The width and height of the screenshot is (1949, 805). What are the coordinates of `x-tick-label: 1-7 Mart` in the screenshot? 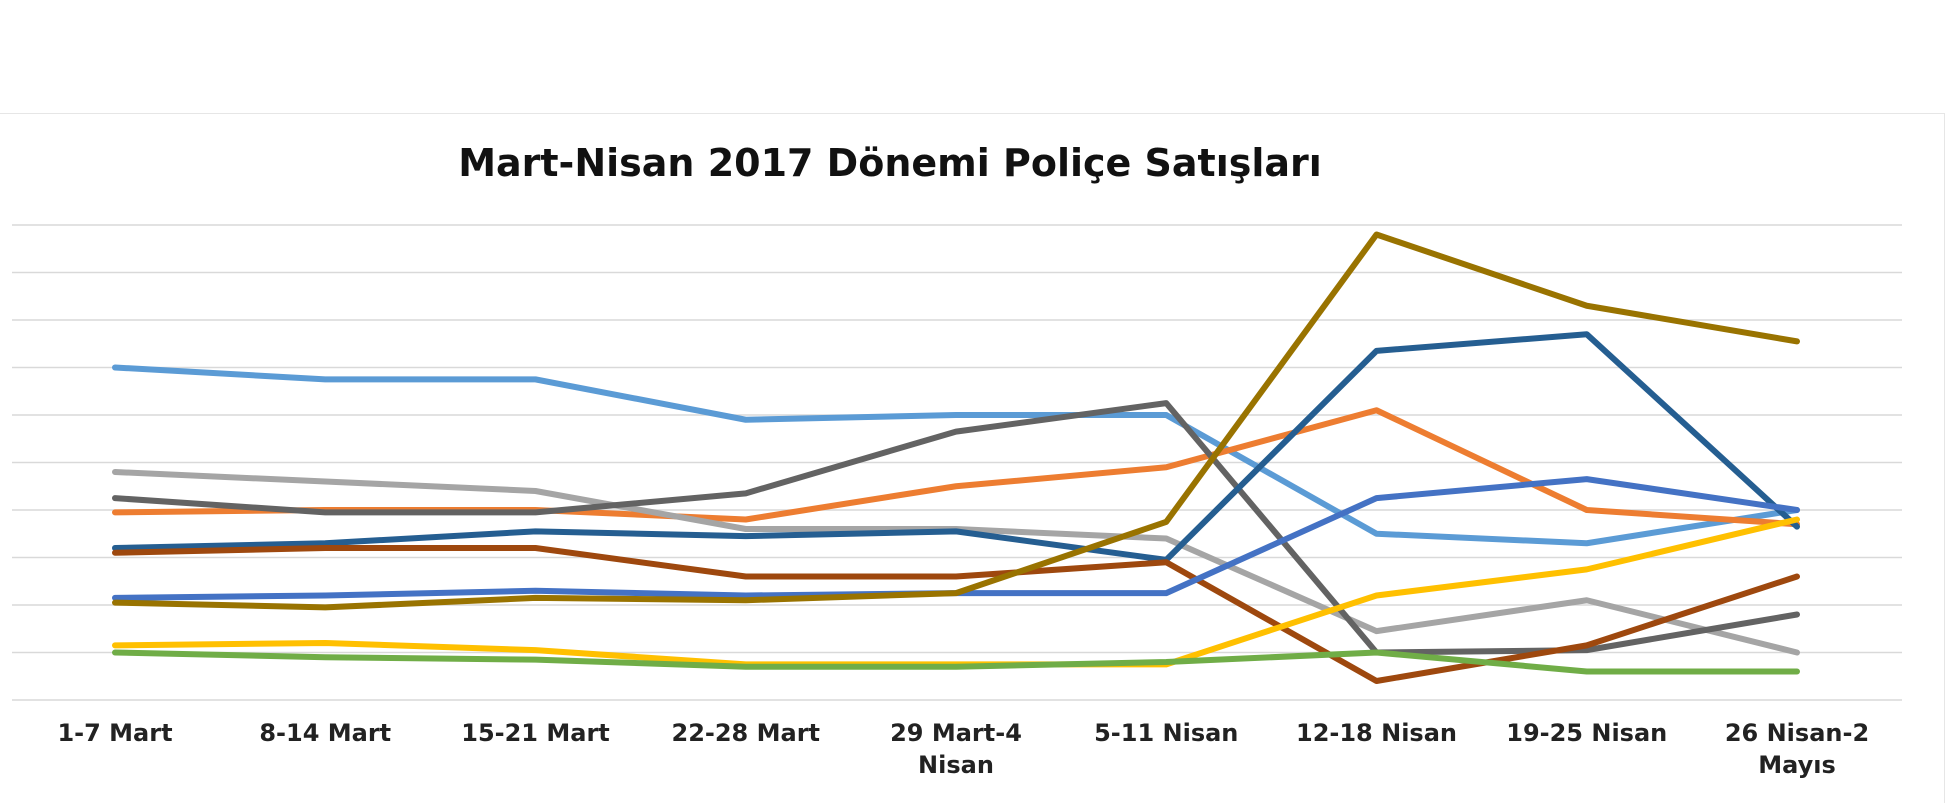 It's located at (114, 733).